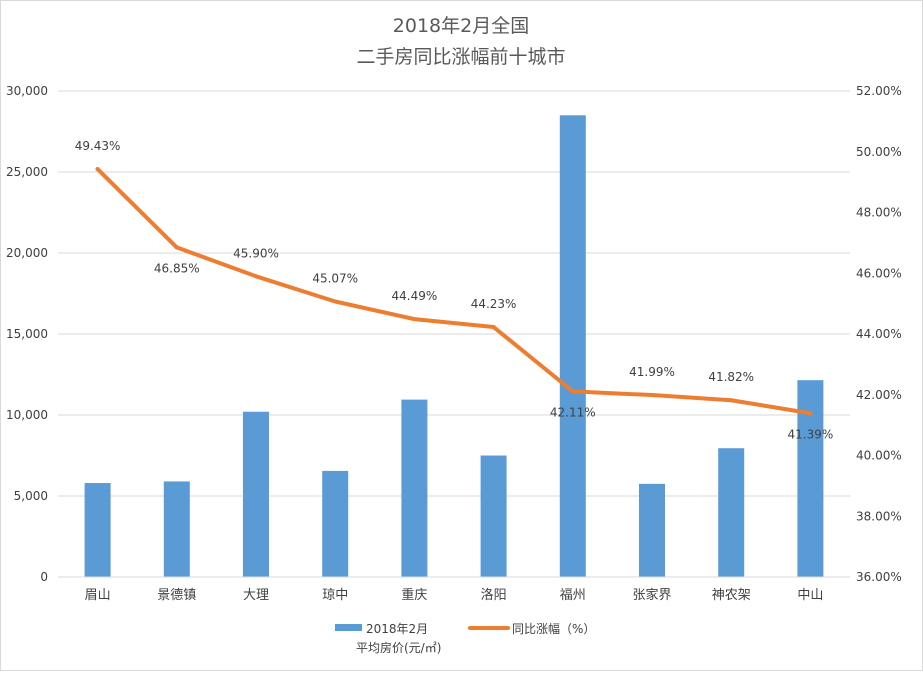  I want to click on y-left-tick-label: 30,000, so click(27, 91).